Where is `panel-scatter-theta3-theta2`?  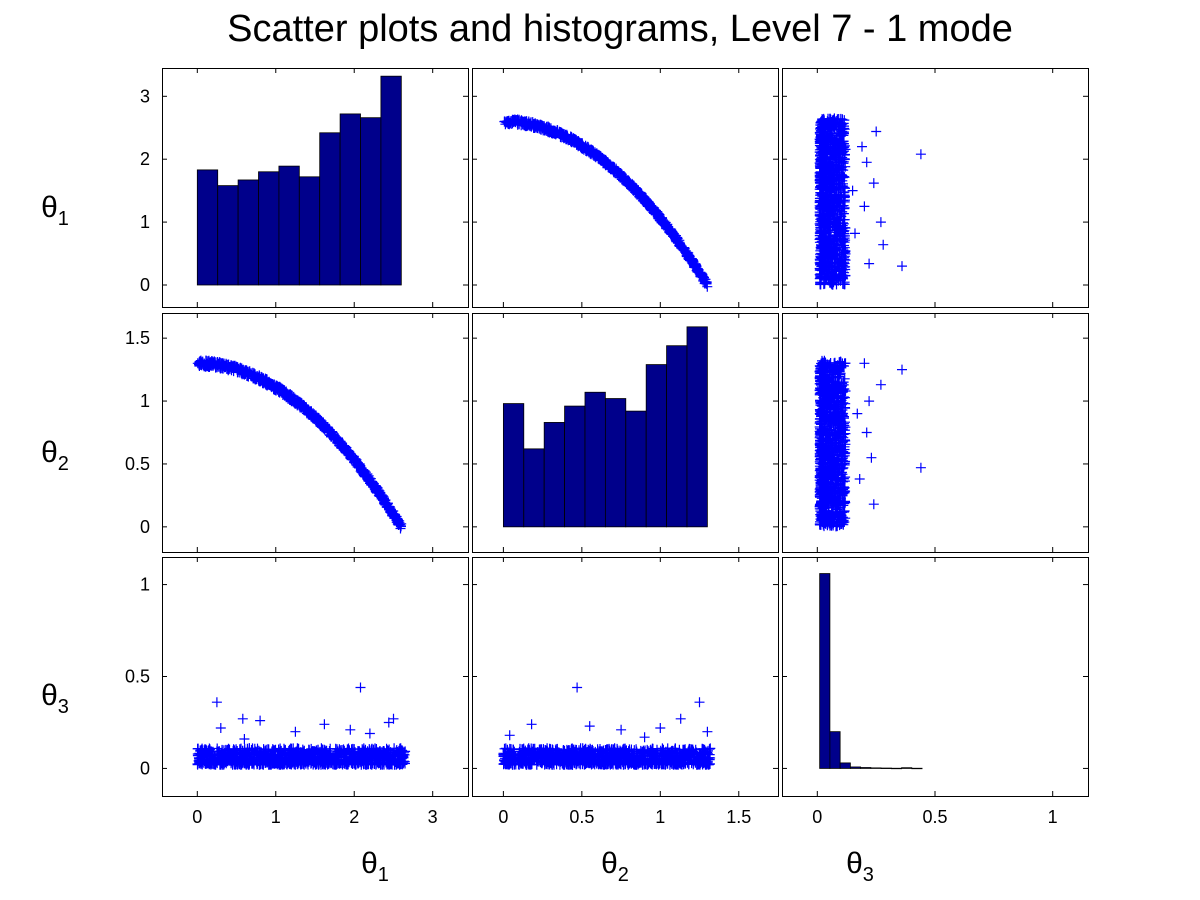 panel-scatter-theta3-theta2 is located at coordinates (935, 433).